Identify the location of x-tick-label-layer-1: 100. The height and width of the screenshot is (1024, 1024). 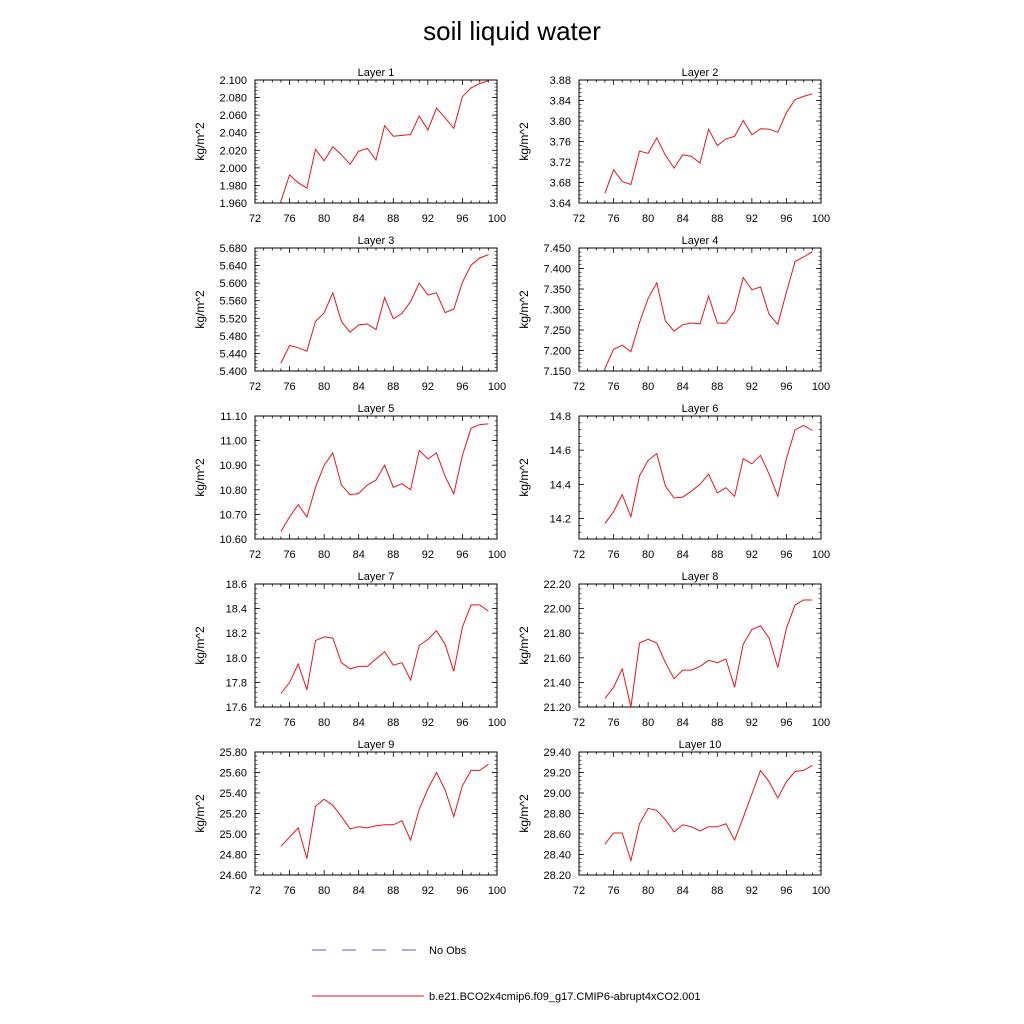
(497, 219).